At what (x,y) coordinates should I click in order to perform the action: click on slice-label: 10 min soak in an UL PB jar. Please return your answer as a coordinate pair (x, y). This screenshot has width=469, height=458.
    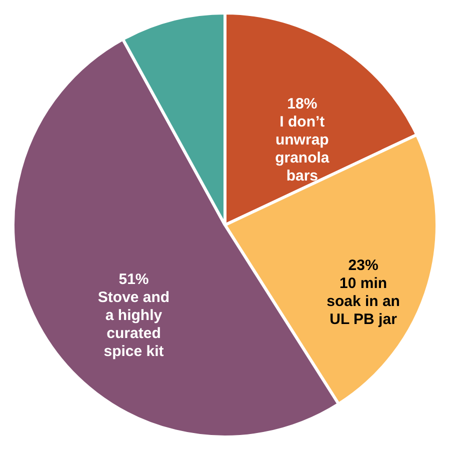
    Looking at the image, I should click on (363, 301).